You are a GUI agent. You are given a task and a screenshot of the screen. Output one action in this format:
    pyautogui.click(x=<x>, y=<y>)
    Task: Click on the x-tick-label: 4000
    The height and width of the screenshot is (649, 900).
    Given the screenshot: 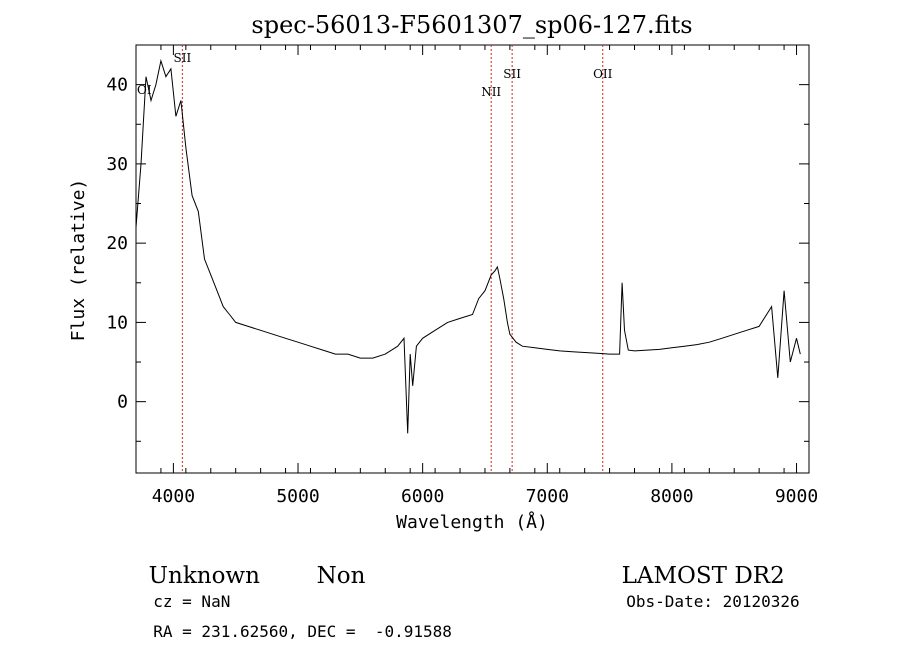 What is the action you would take?
    pyautogui.click(x=173, y=496)
    